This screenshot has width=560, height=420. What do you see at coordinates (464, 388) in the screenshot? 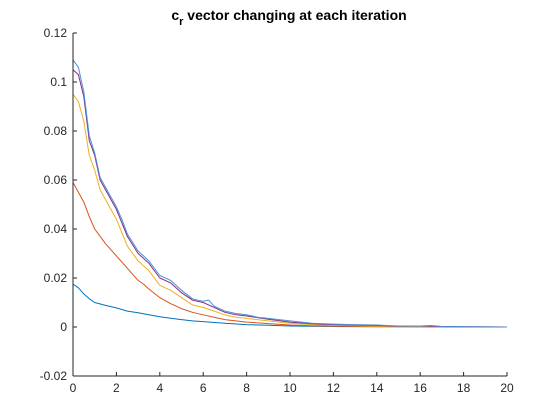
I see `x-tick-label: 18` at bounding box center [464, 388].